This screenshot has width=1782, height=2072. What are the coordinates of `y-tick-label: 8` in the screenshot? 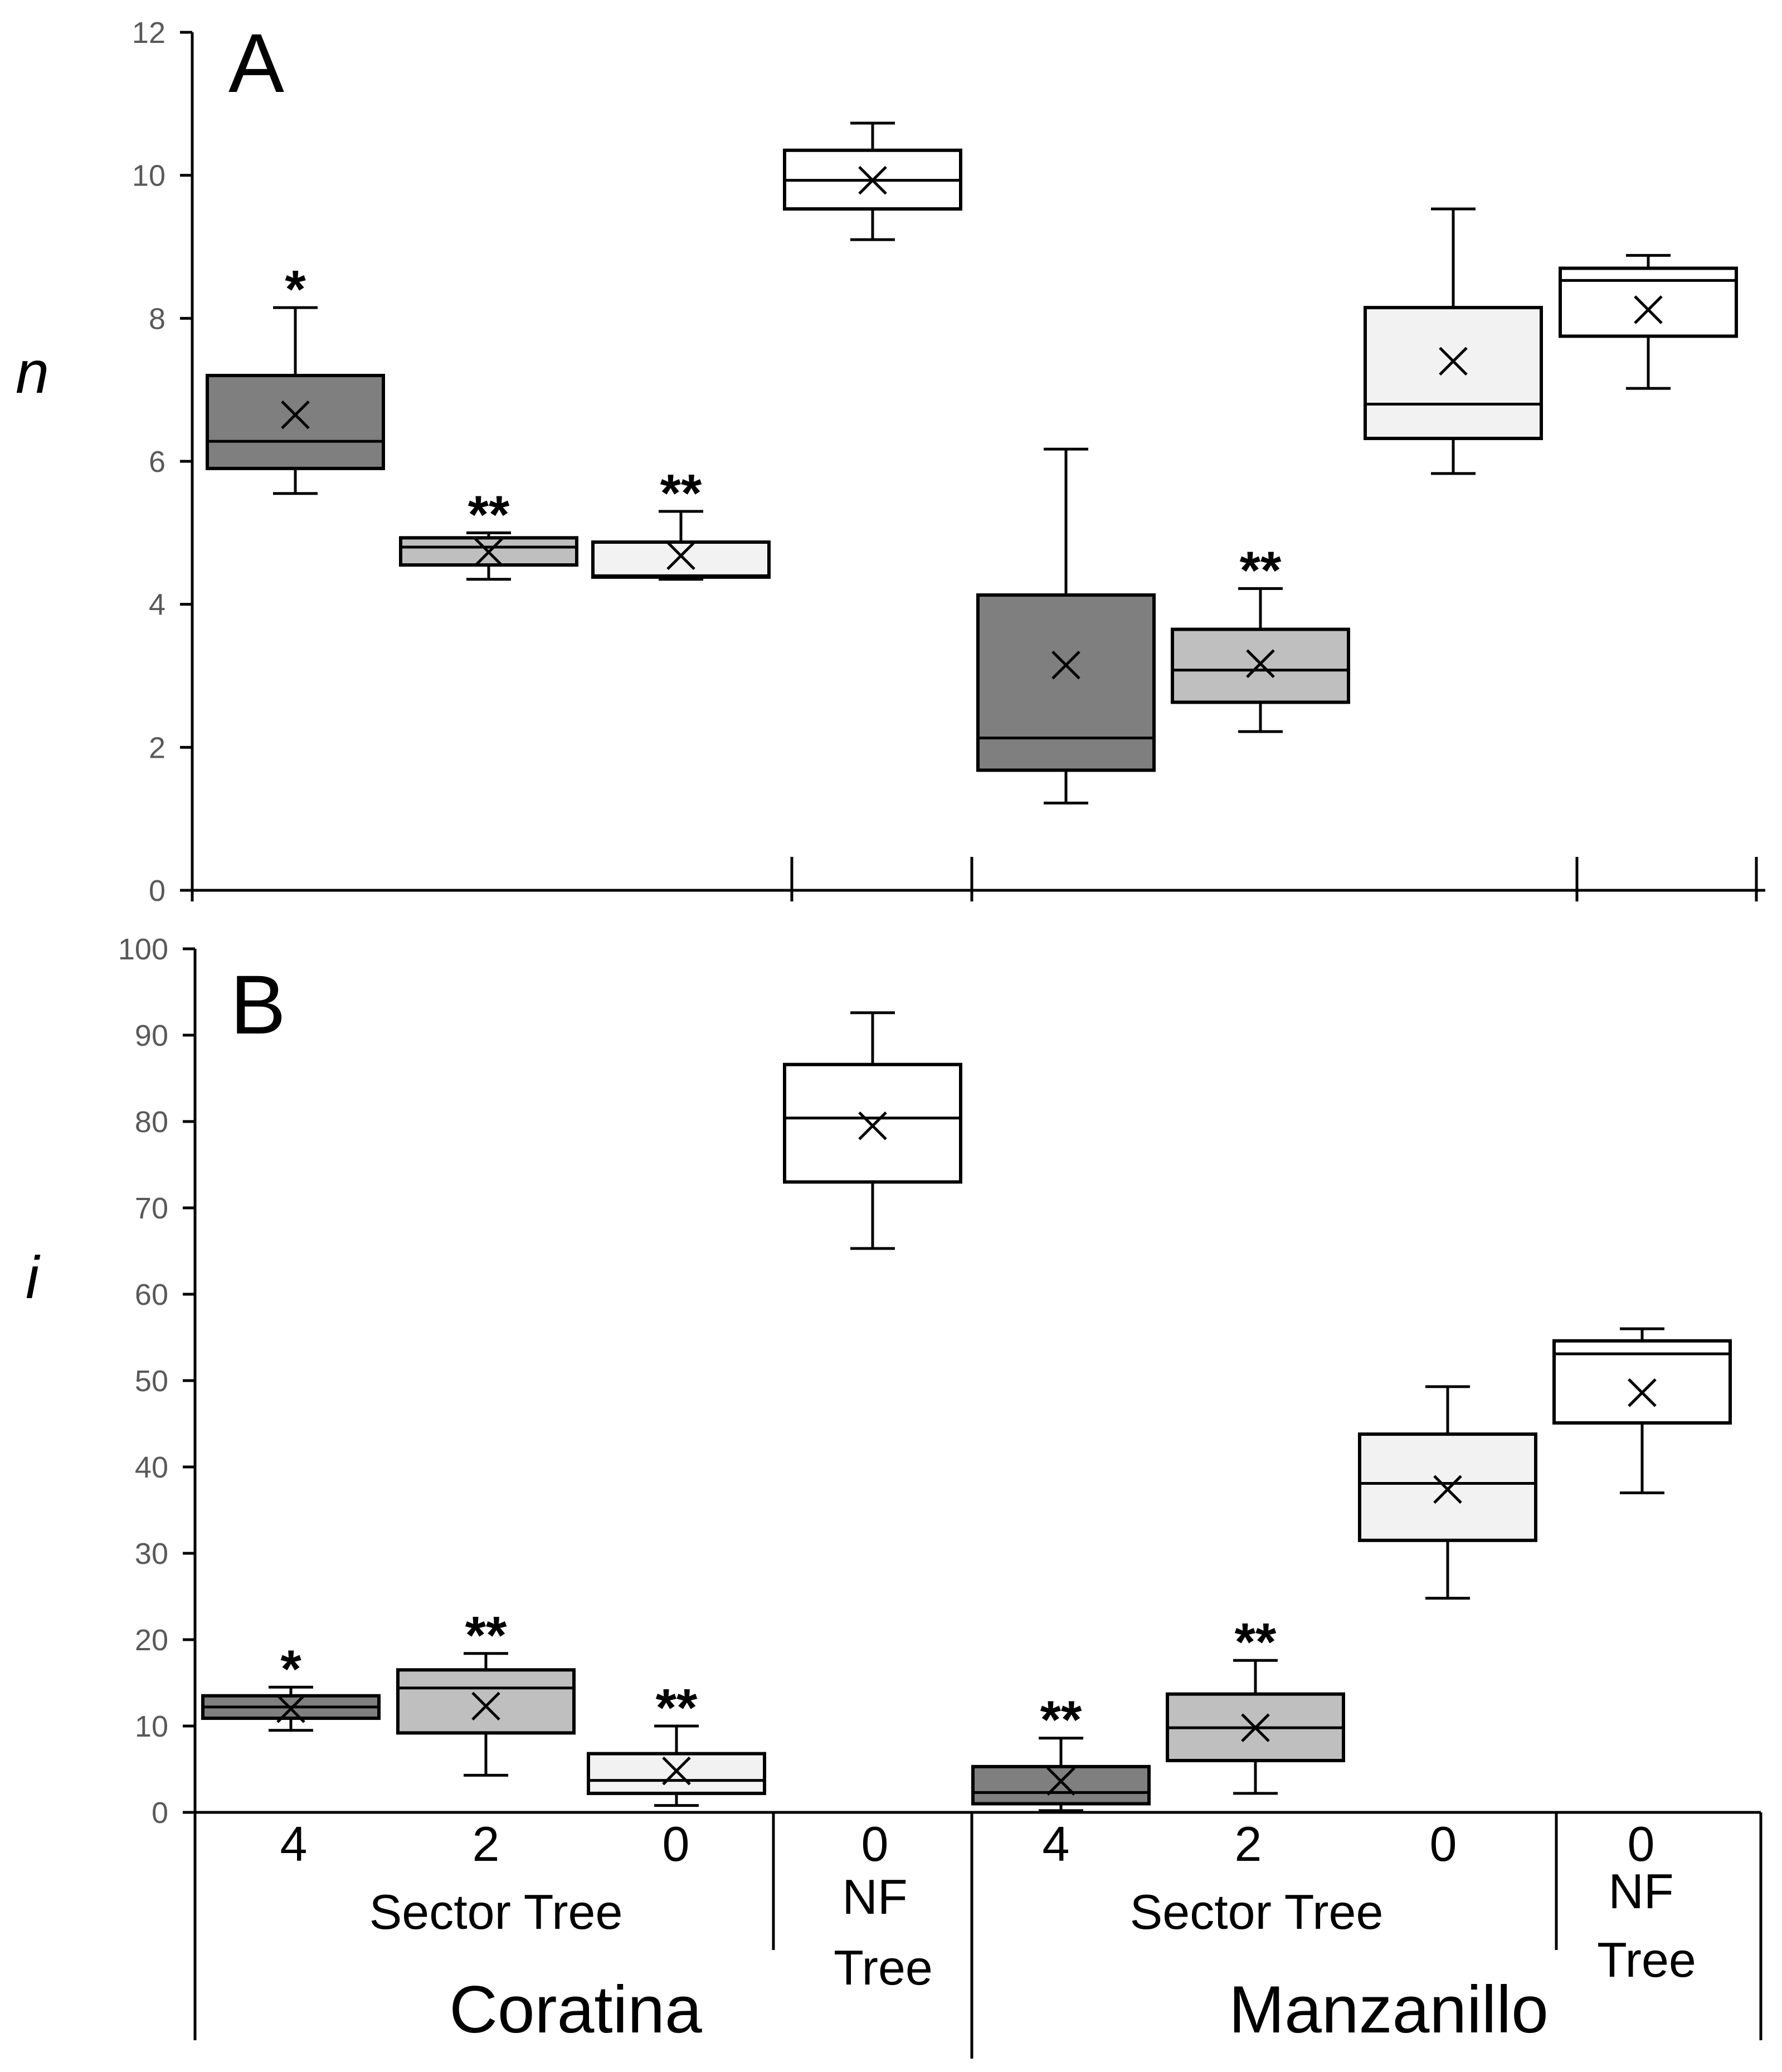 It's located at (157, 318).